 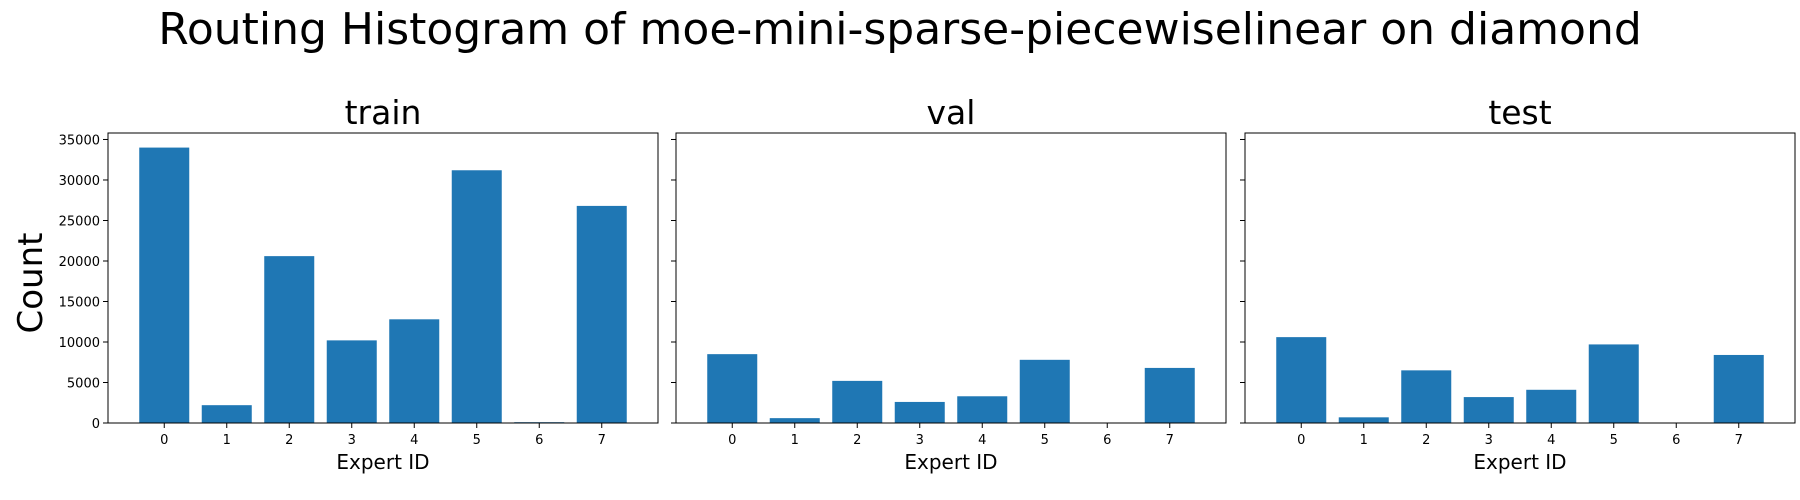 What do you see at coordinates (79, 343) in the screenshot?
I see `y-tick-label: 10000` at bounding box center [79, 343].